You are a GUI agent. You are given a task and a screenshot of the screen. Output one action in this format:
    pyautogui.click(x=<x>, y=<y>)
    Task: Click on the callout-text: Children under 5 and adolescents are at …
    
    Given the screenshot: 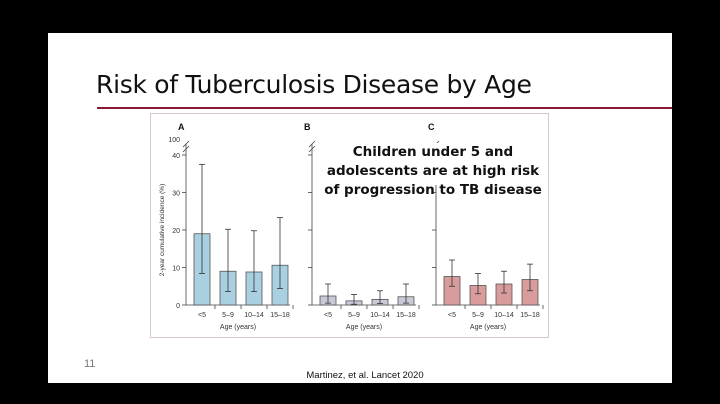 What is the action you would take?
    pyautogui.click(x=433, y=170)
    